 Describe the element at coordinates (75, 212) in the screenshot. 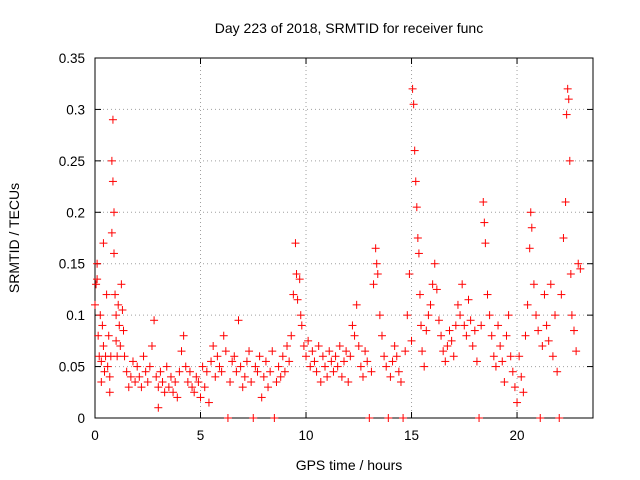

I see `y-tick-label: 0.2` at that location.